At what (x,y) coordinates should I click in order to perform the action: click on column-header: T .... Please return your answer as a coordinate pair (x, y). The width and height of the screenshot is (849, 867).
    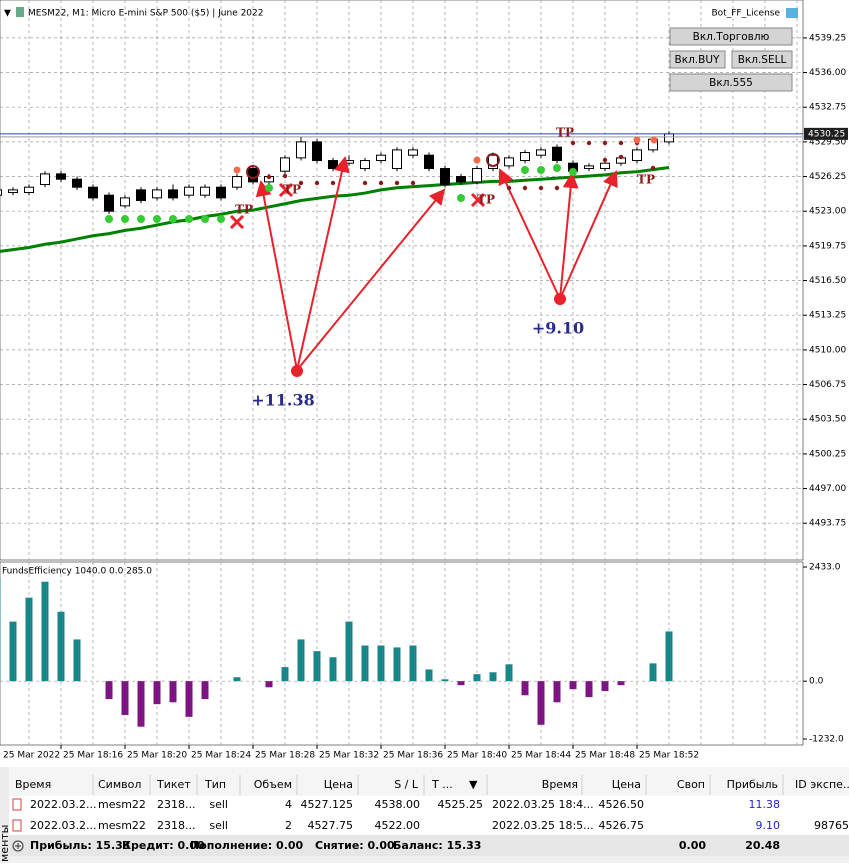
    Looking at the image, I should click on (442, 784).